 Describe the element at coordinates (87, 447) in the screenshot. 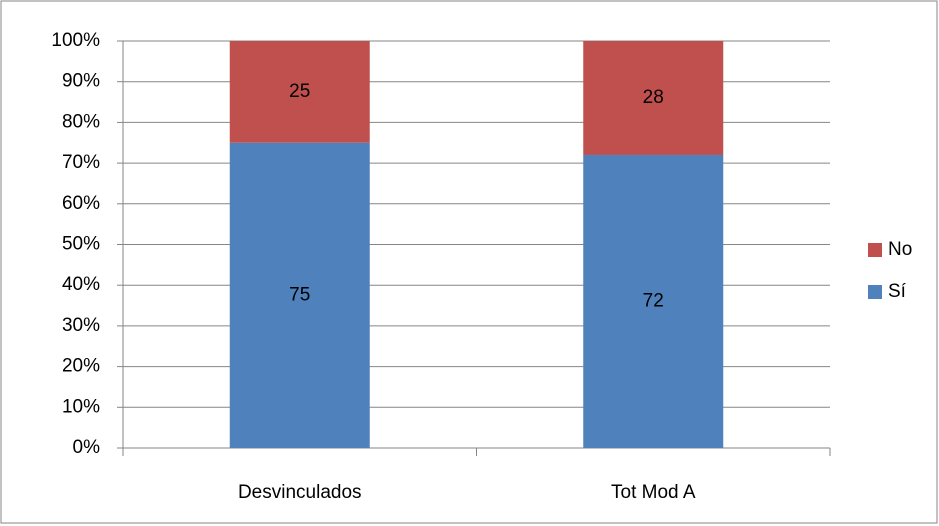

I see `y-tick-label: 0%` at that location.